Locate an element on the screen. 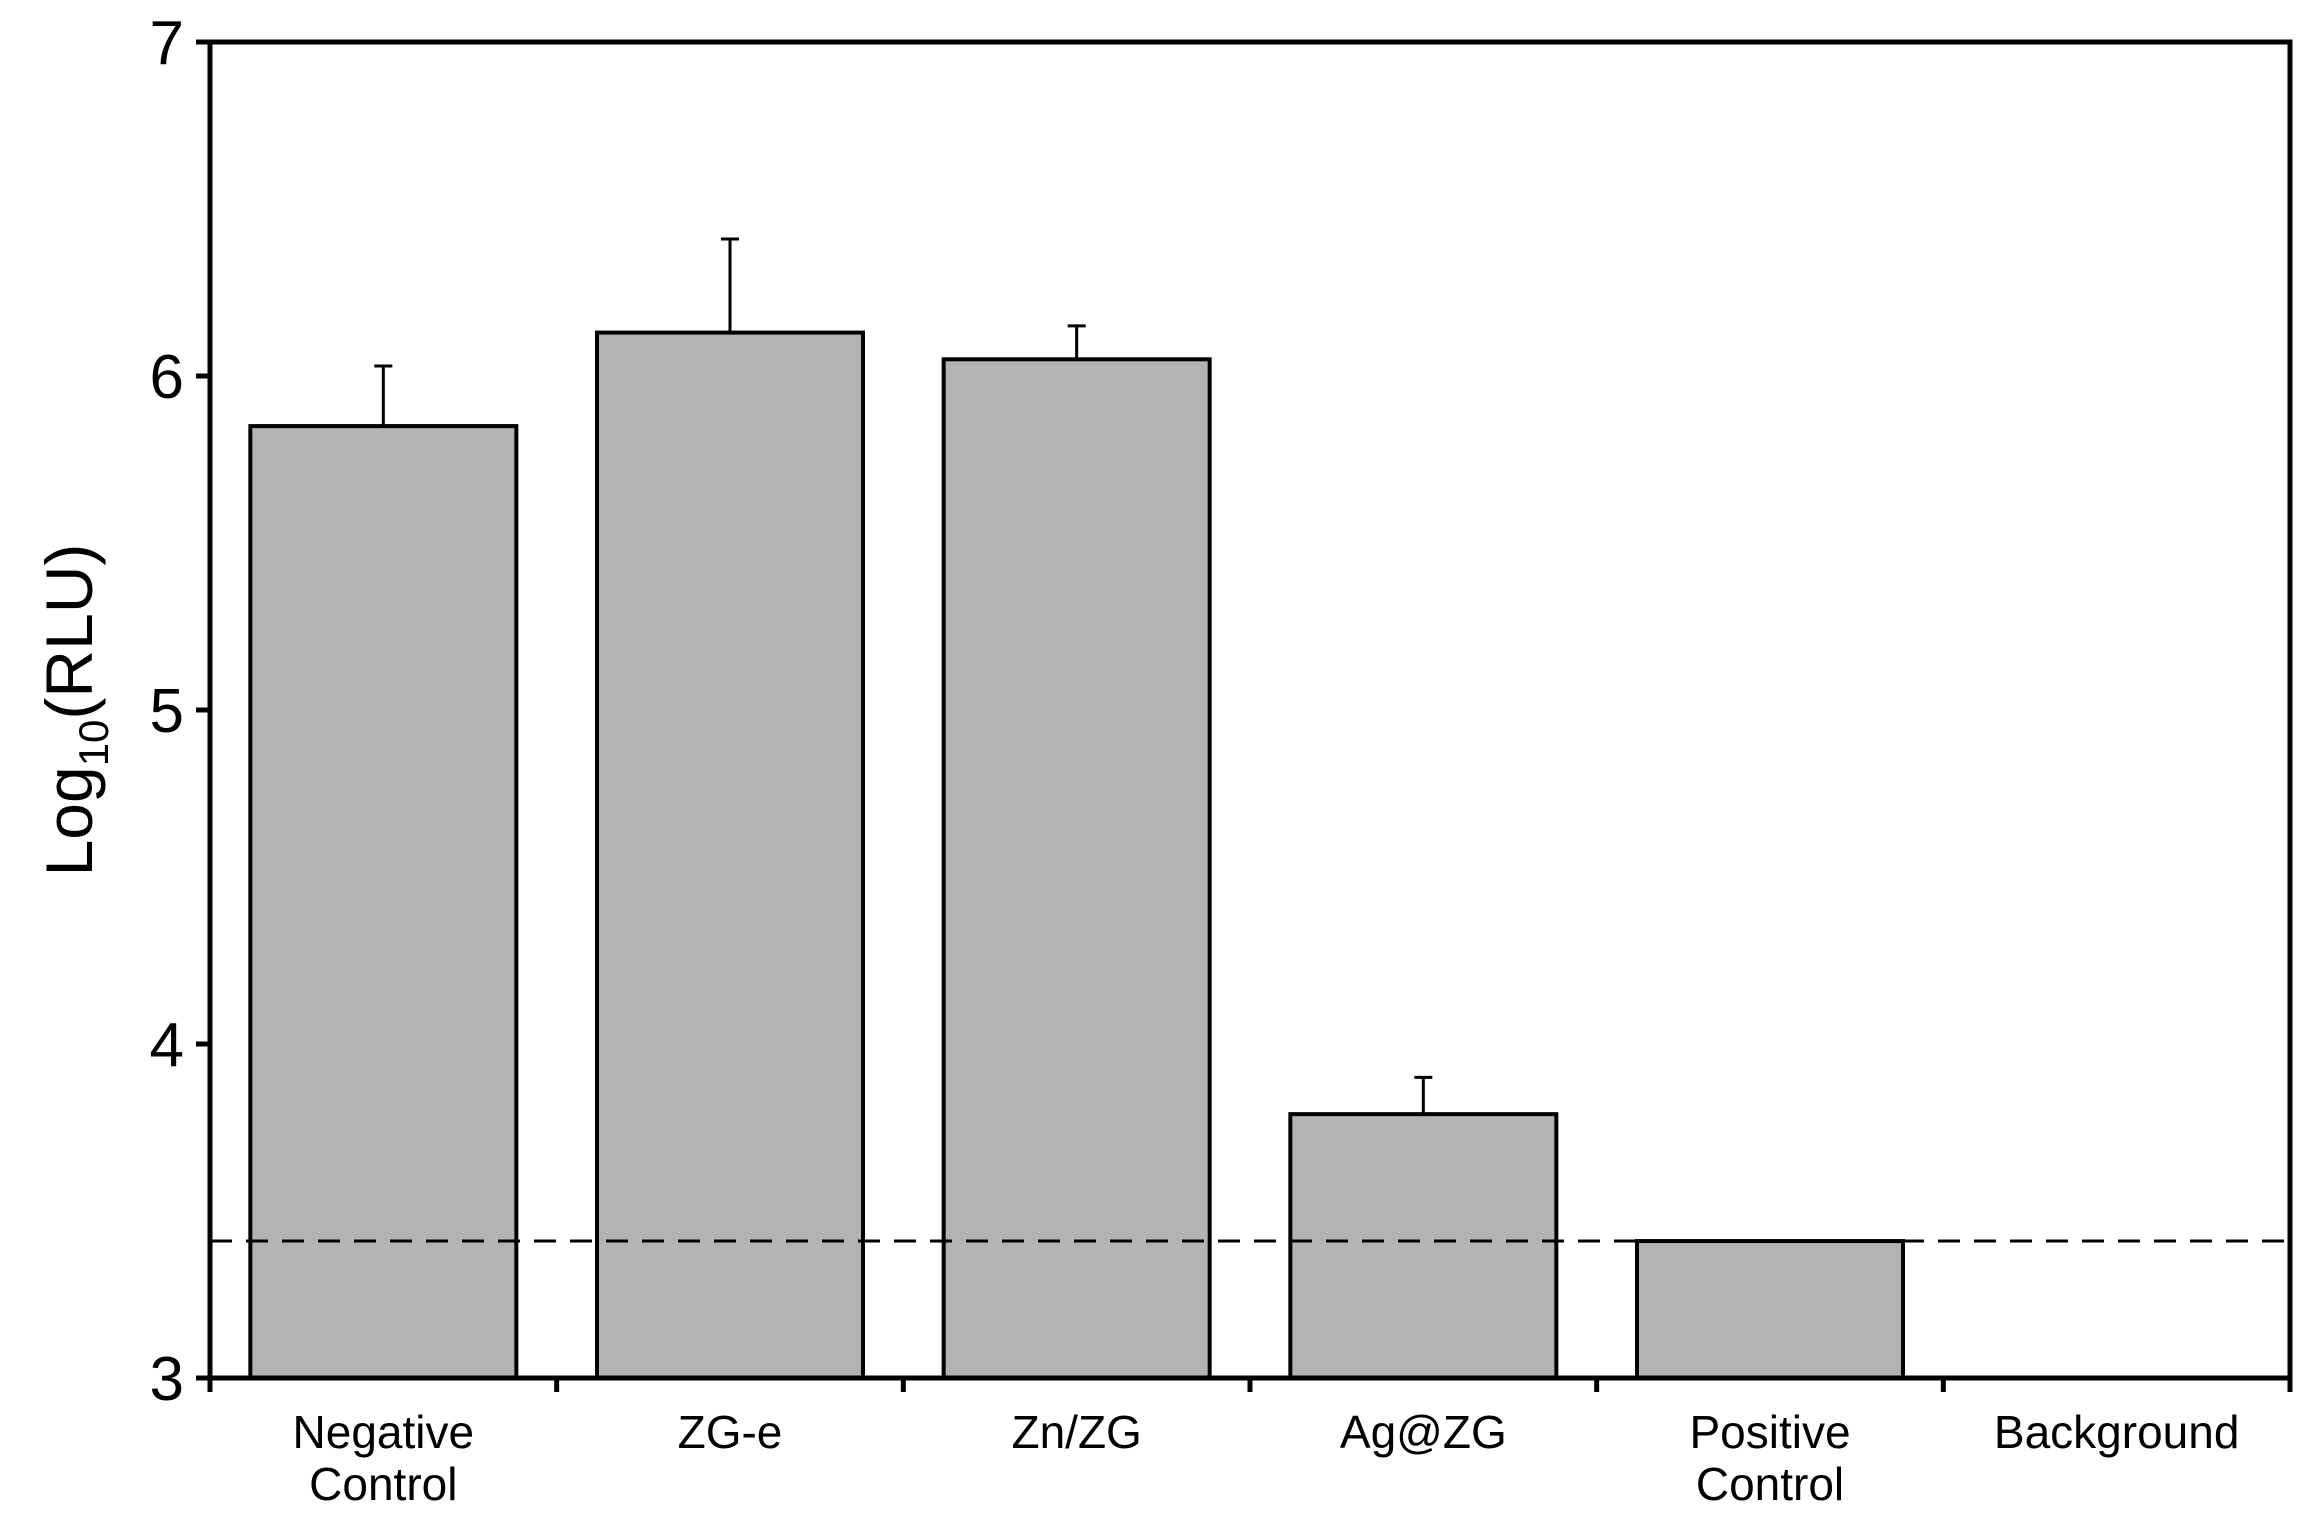 The image size is (2312, 1530). y-tick-label-0: 3 is located at coordinates (167, 1379).